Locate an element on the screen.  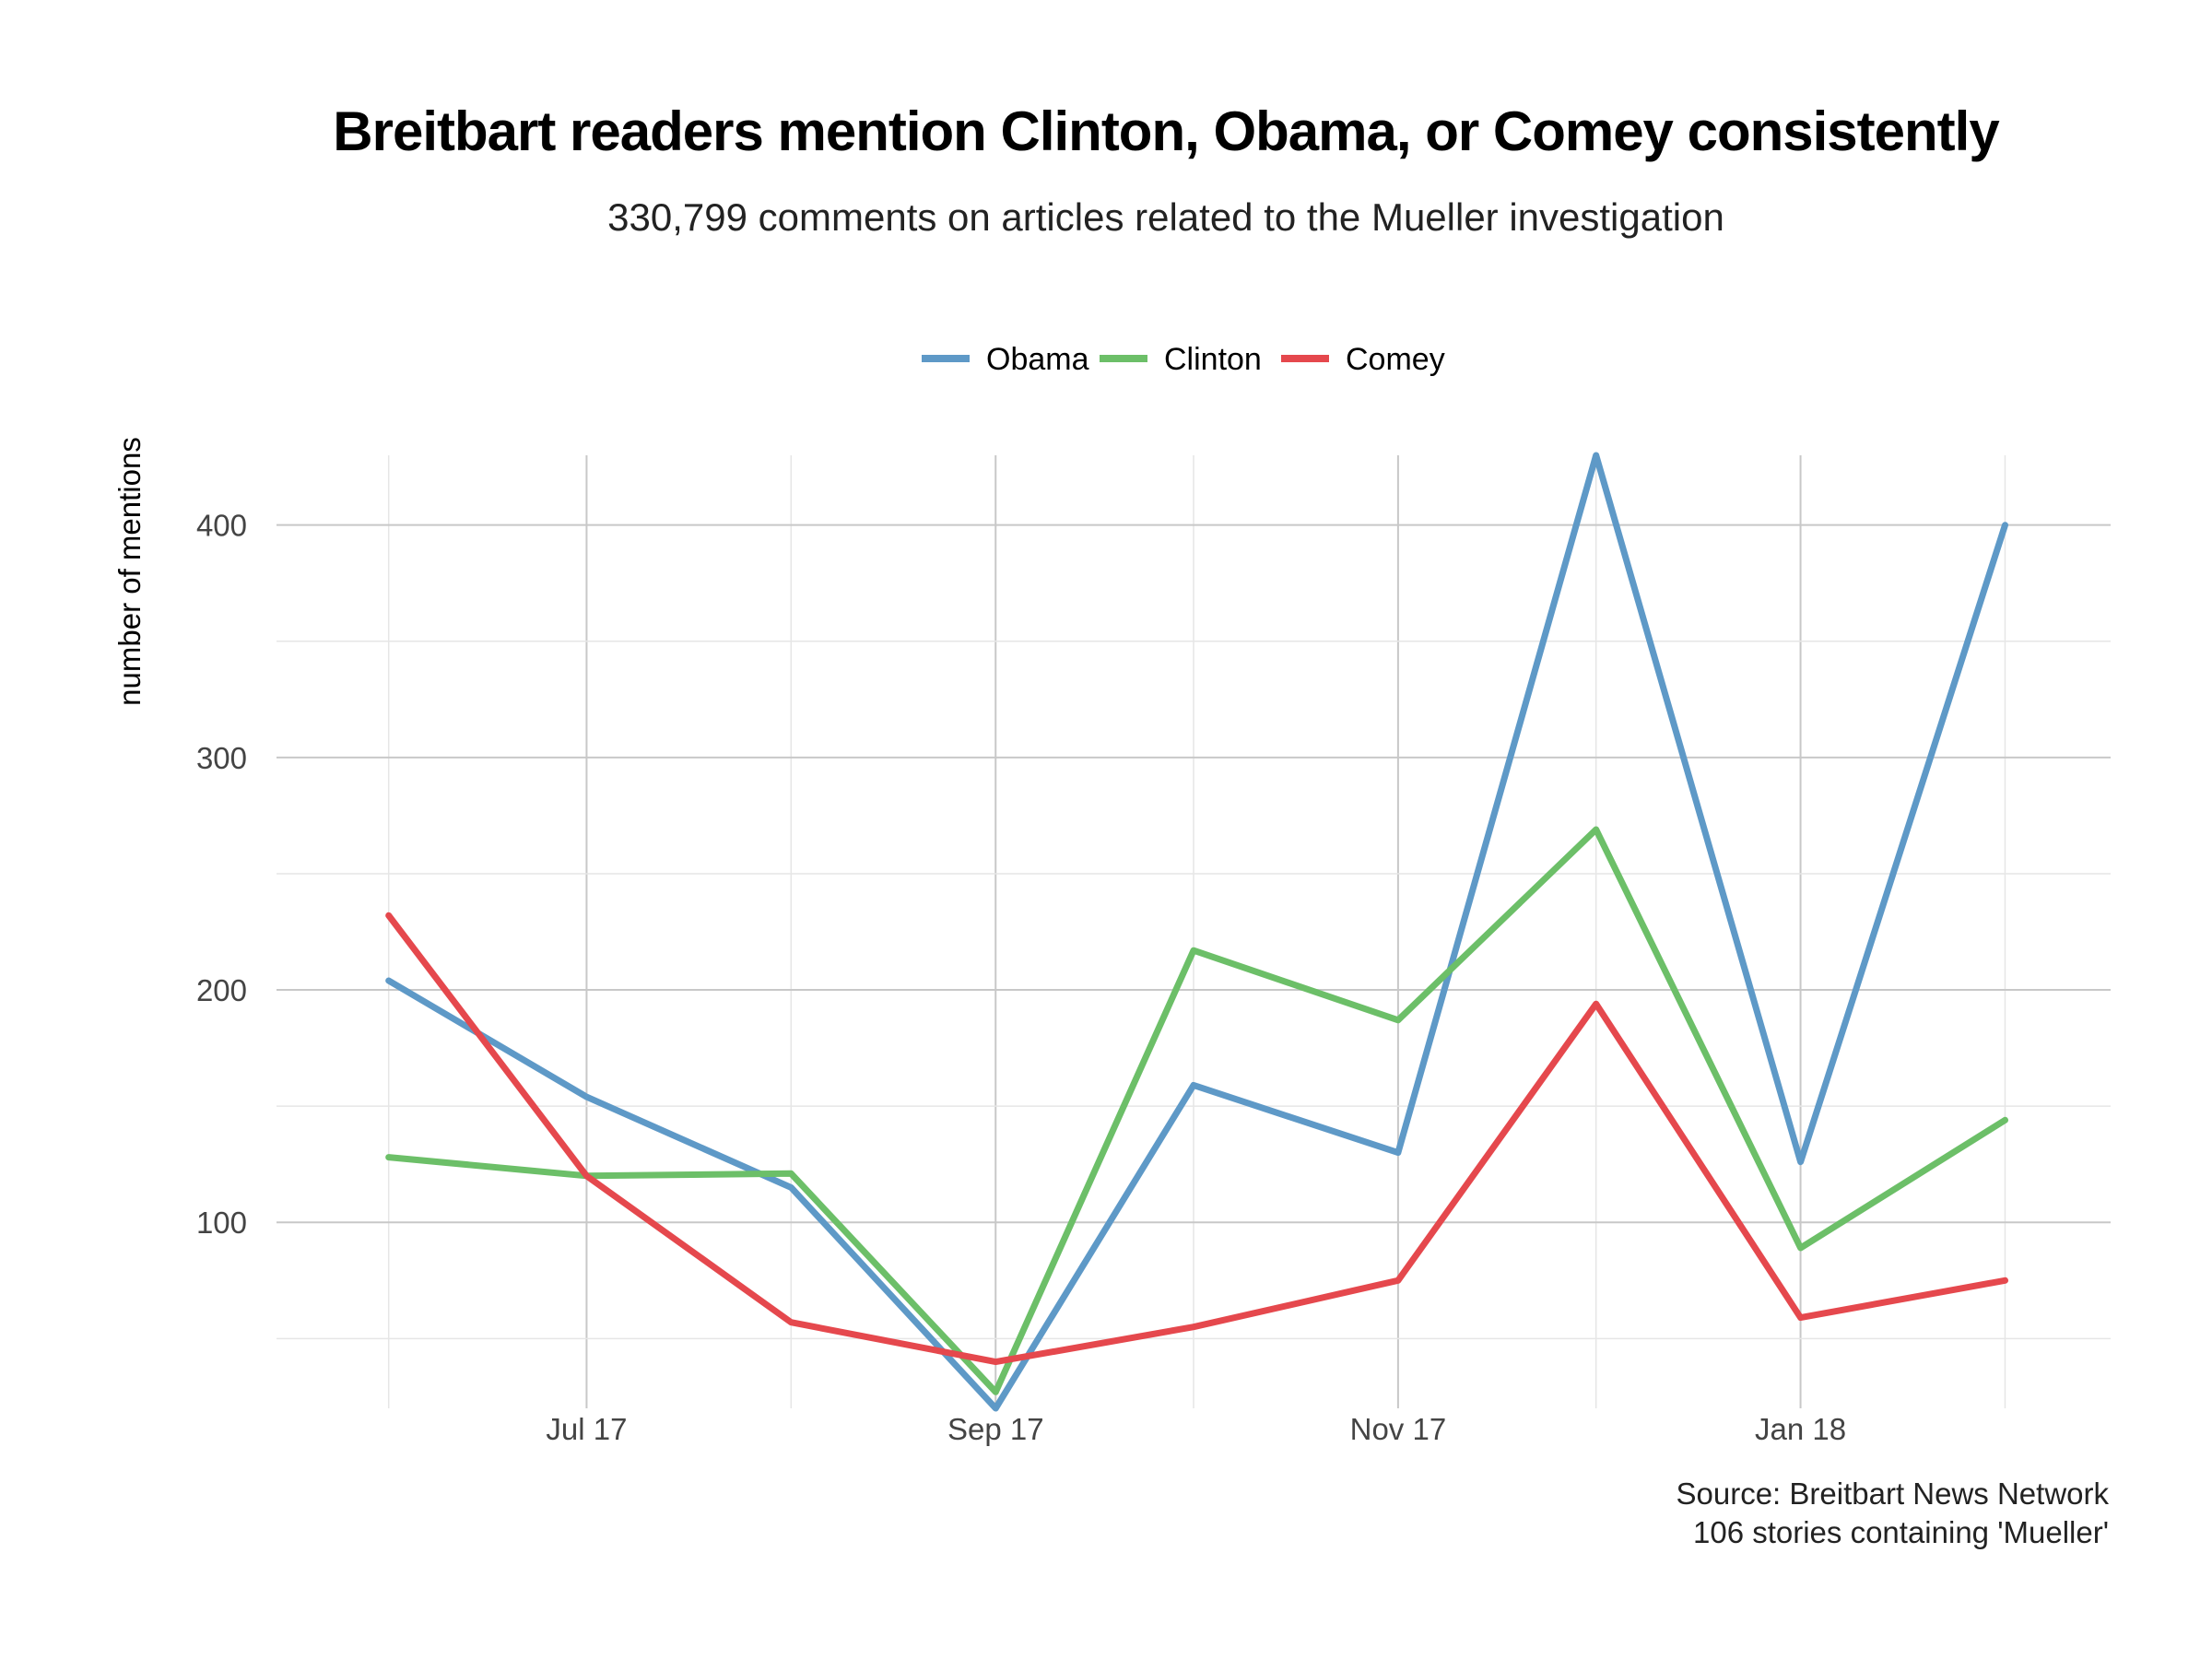
legend: Obama Clinton Comey is located at coordinates (1183, 359).